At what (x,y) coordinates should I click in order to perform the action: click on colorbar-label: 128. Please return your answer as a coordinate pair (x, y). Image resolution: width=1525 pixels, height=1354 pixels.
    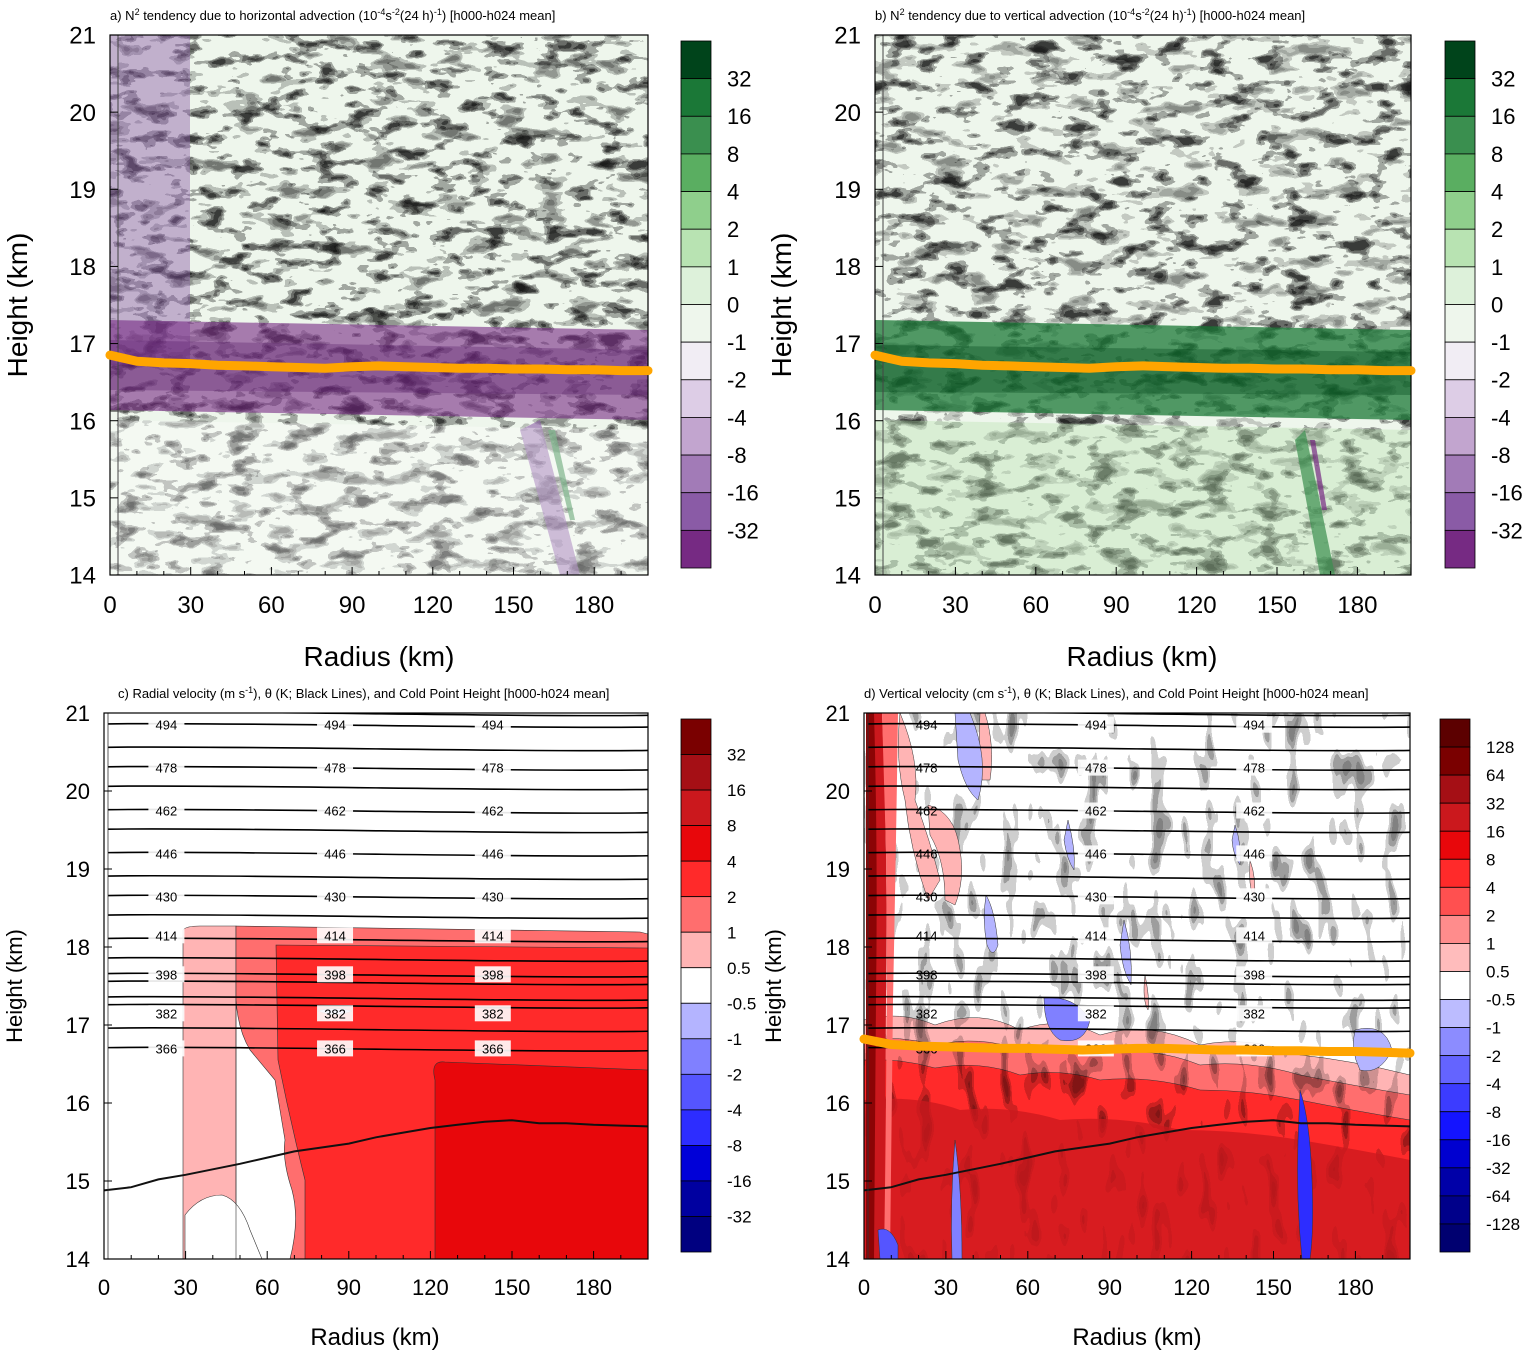
    Looking at the image, I should click on (1500, 747).